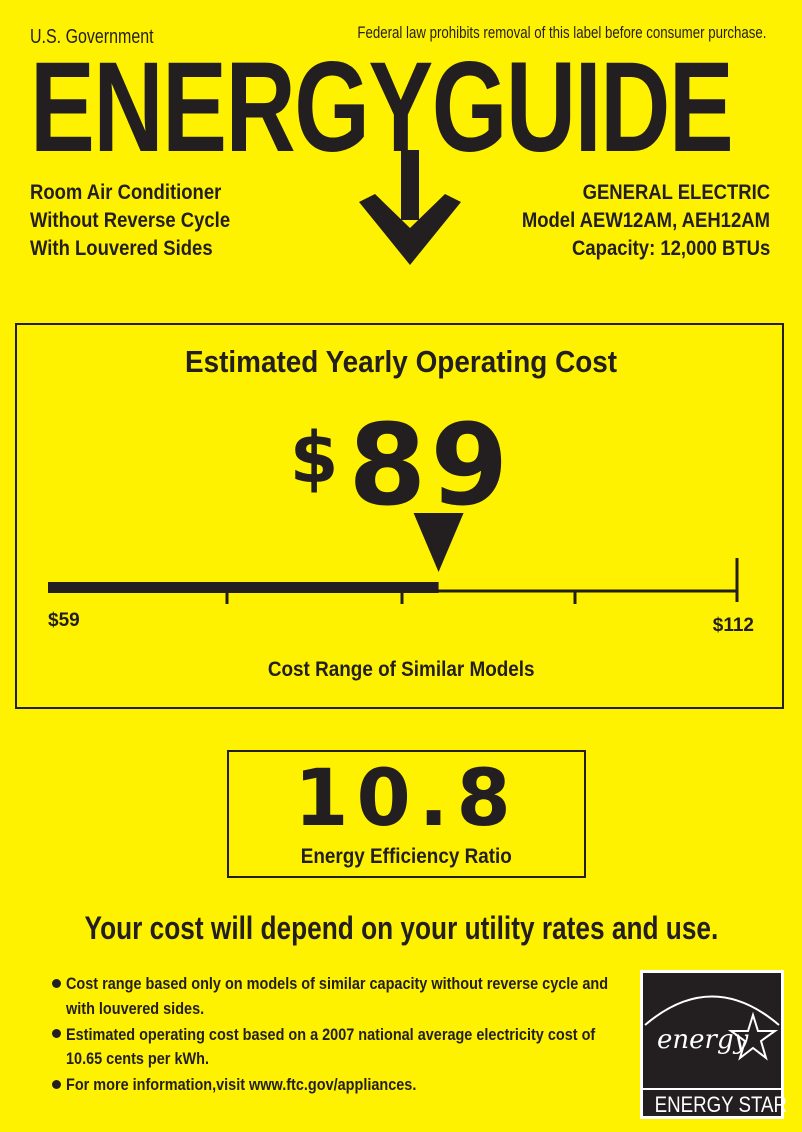 Image resolution: width=802 pixels, height=1132 pixels. What do you see at coordinates (130, 220) in the screenshot?
I see `product-cycle: Without Reverse Cycle` at bounding box center [130, 220].